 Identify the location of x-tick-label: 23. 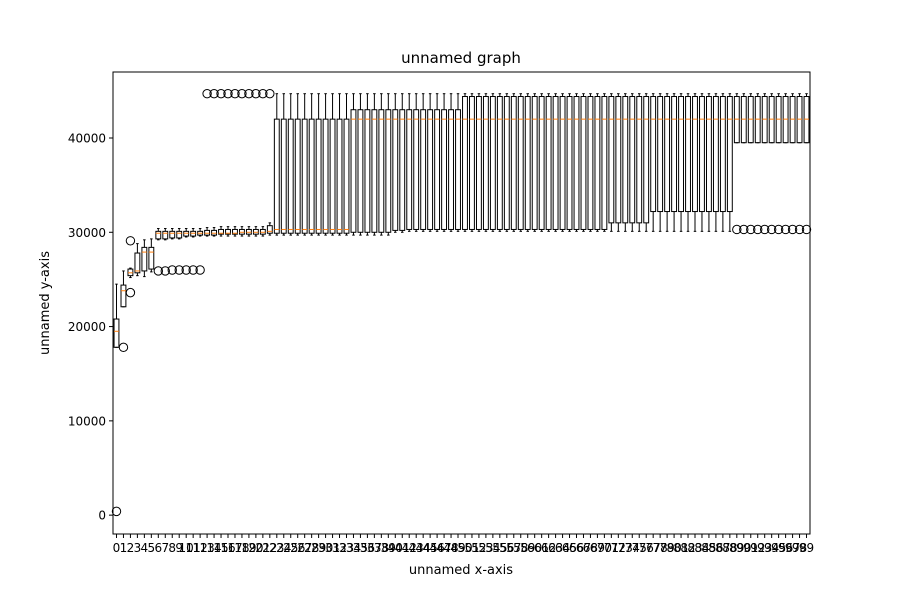
(276, 548).